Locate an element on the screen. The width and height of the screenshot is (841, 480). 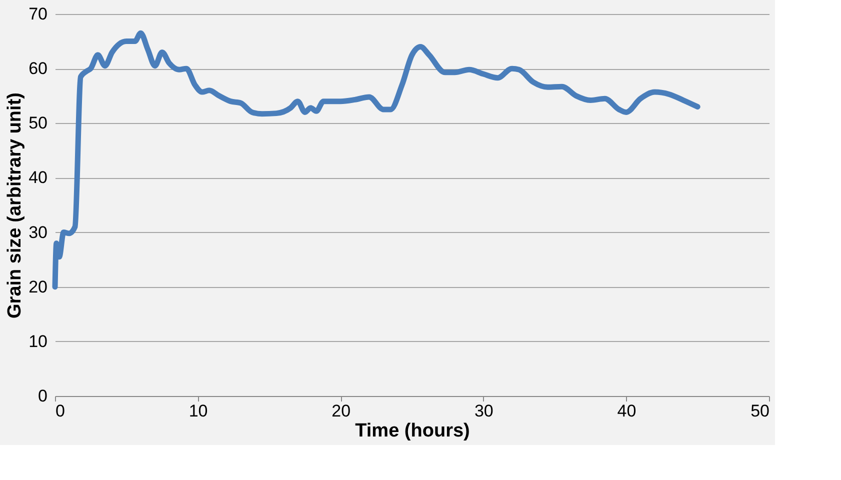
y-tick-label: 50 is located at coordinates (38, 123).